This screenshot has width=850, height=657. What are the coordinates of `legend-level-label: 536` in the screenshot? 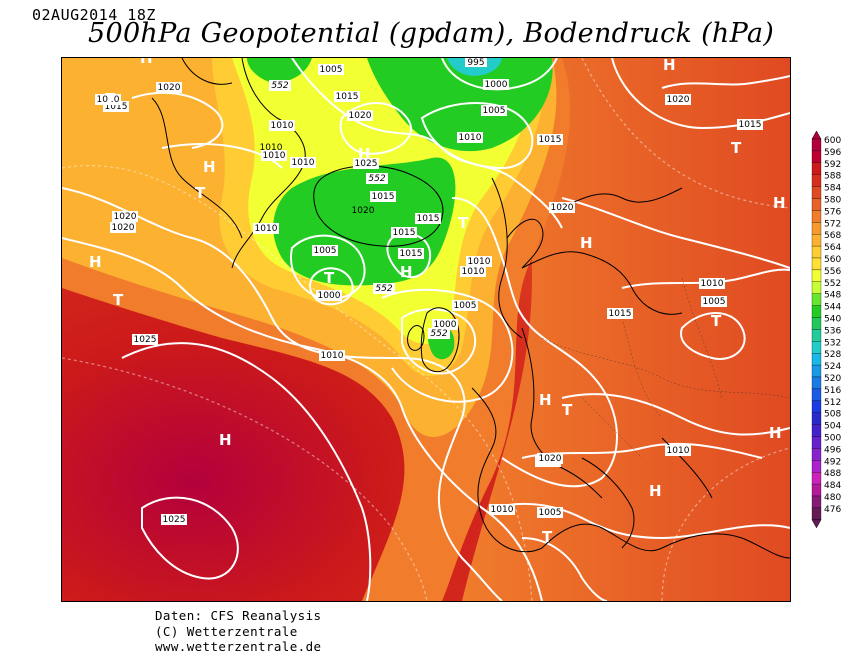 It's located at (832, 331).